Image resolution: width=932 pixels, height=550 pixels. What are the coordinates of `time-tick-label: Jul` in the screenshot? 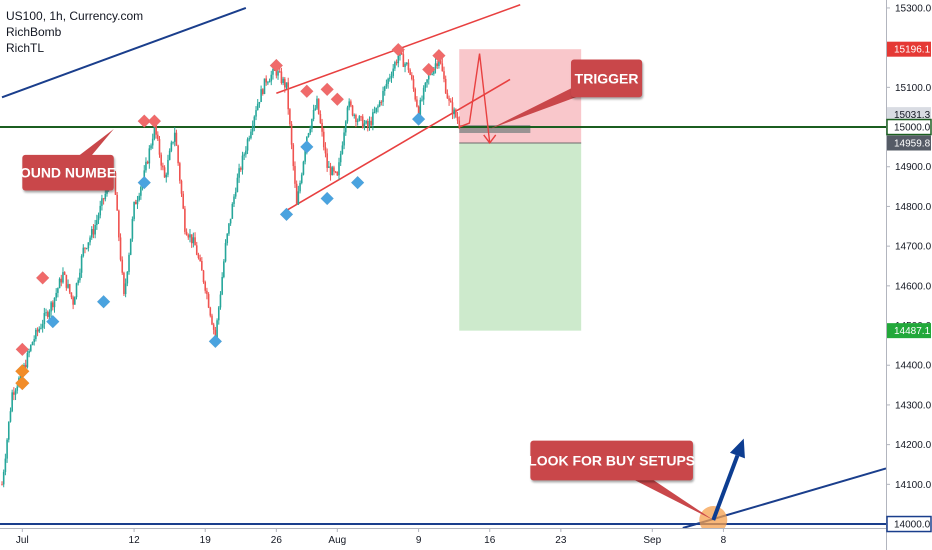 It's located at (22, 540).